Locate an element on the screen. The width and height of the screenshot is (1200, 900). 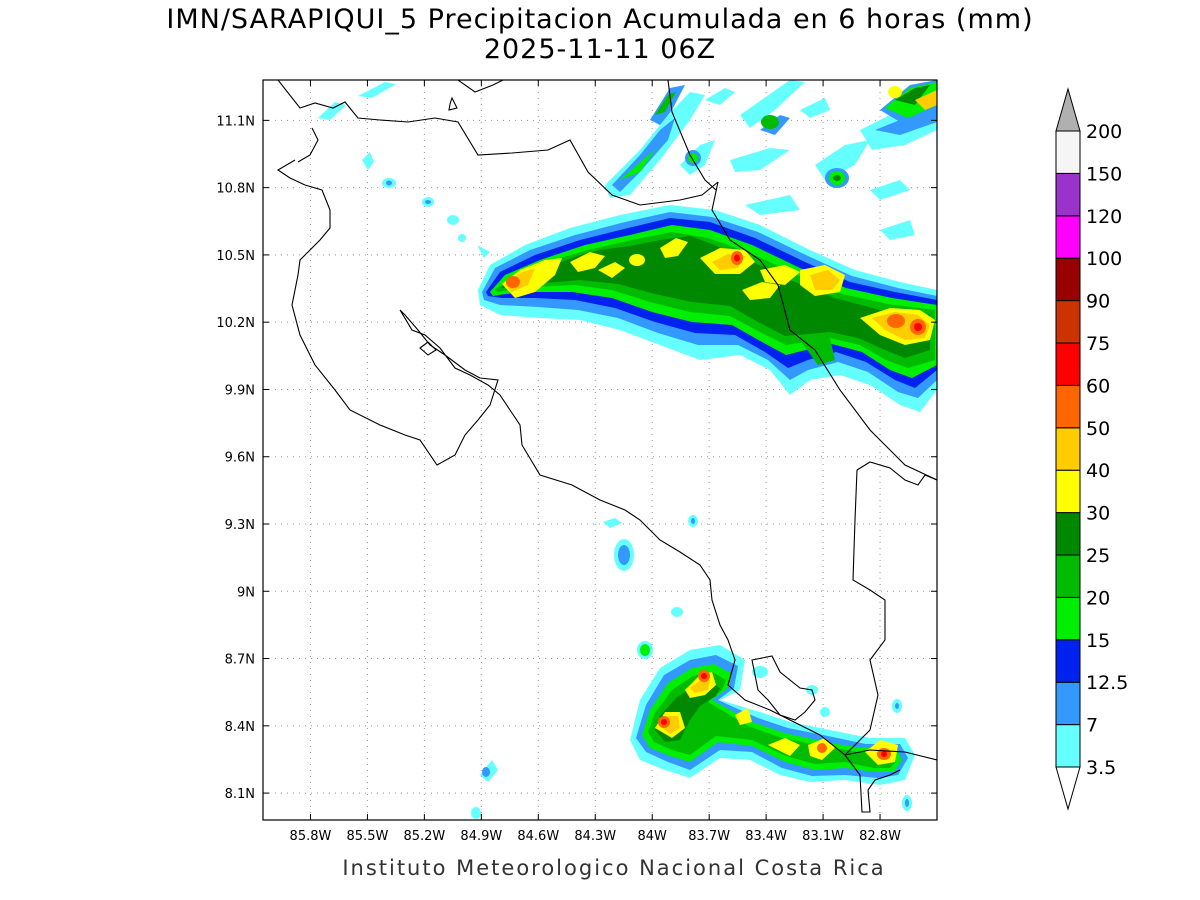
rain-patch-northwest is located at coordinates (404, 170).